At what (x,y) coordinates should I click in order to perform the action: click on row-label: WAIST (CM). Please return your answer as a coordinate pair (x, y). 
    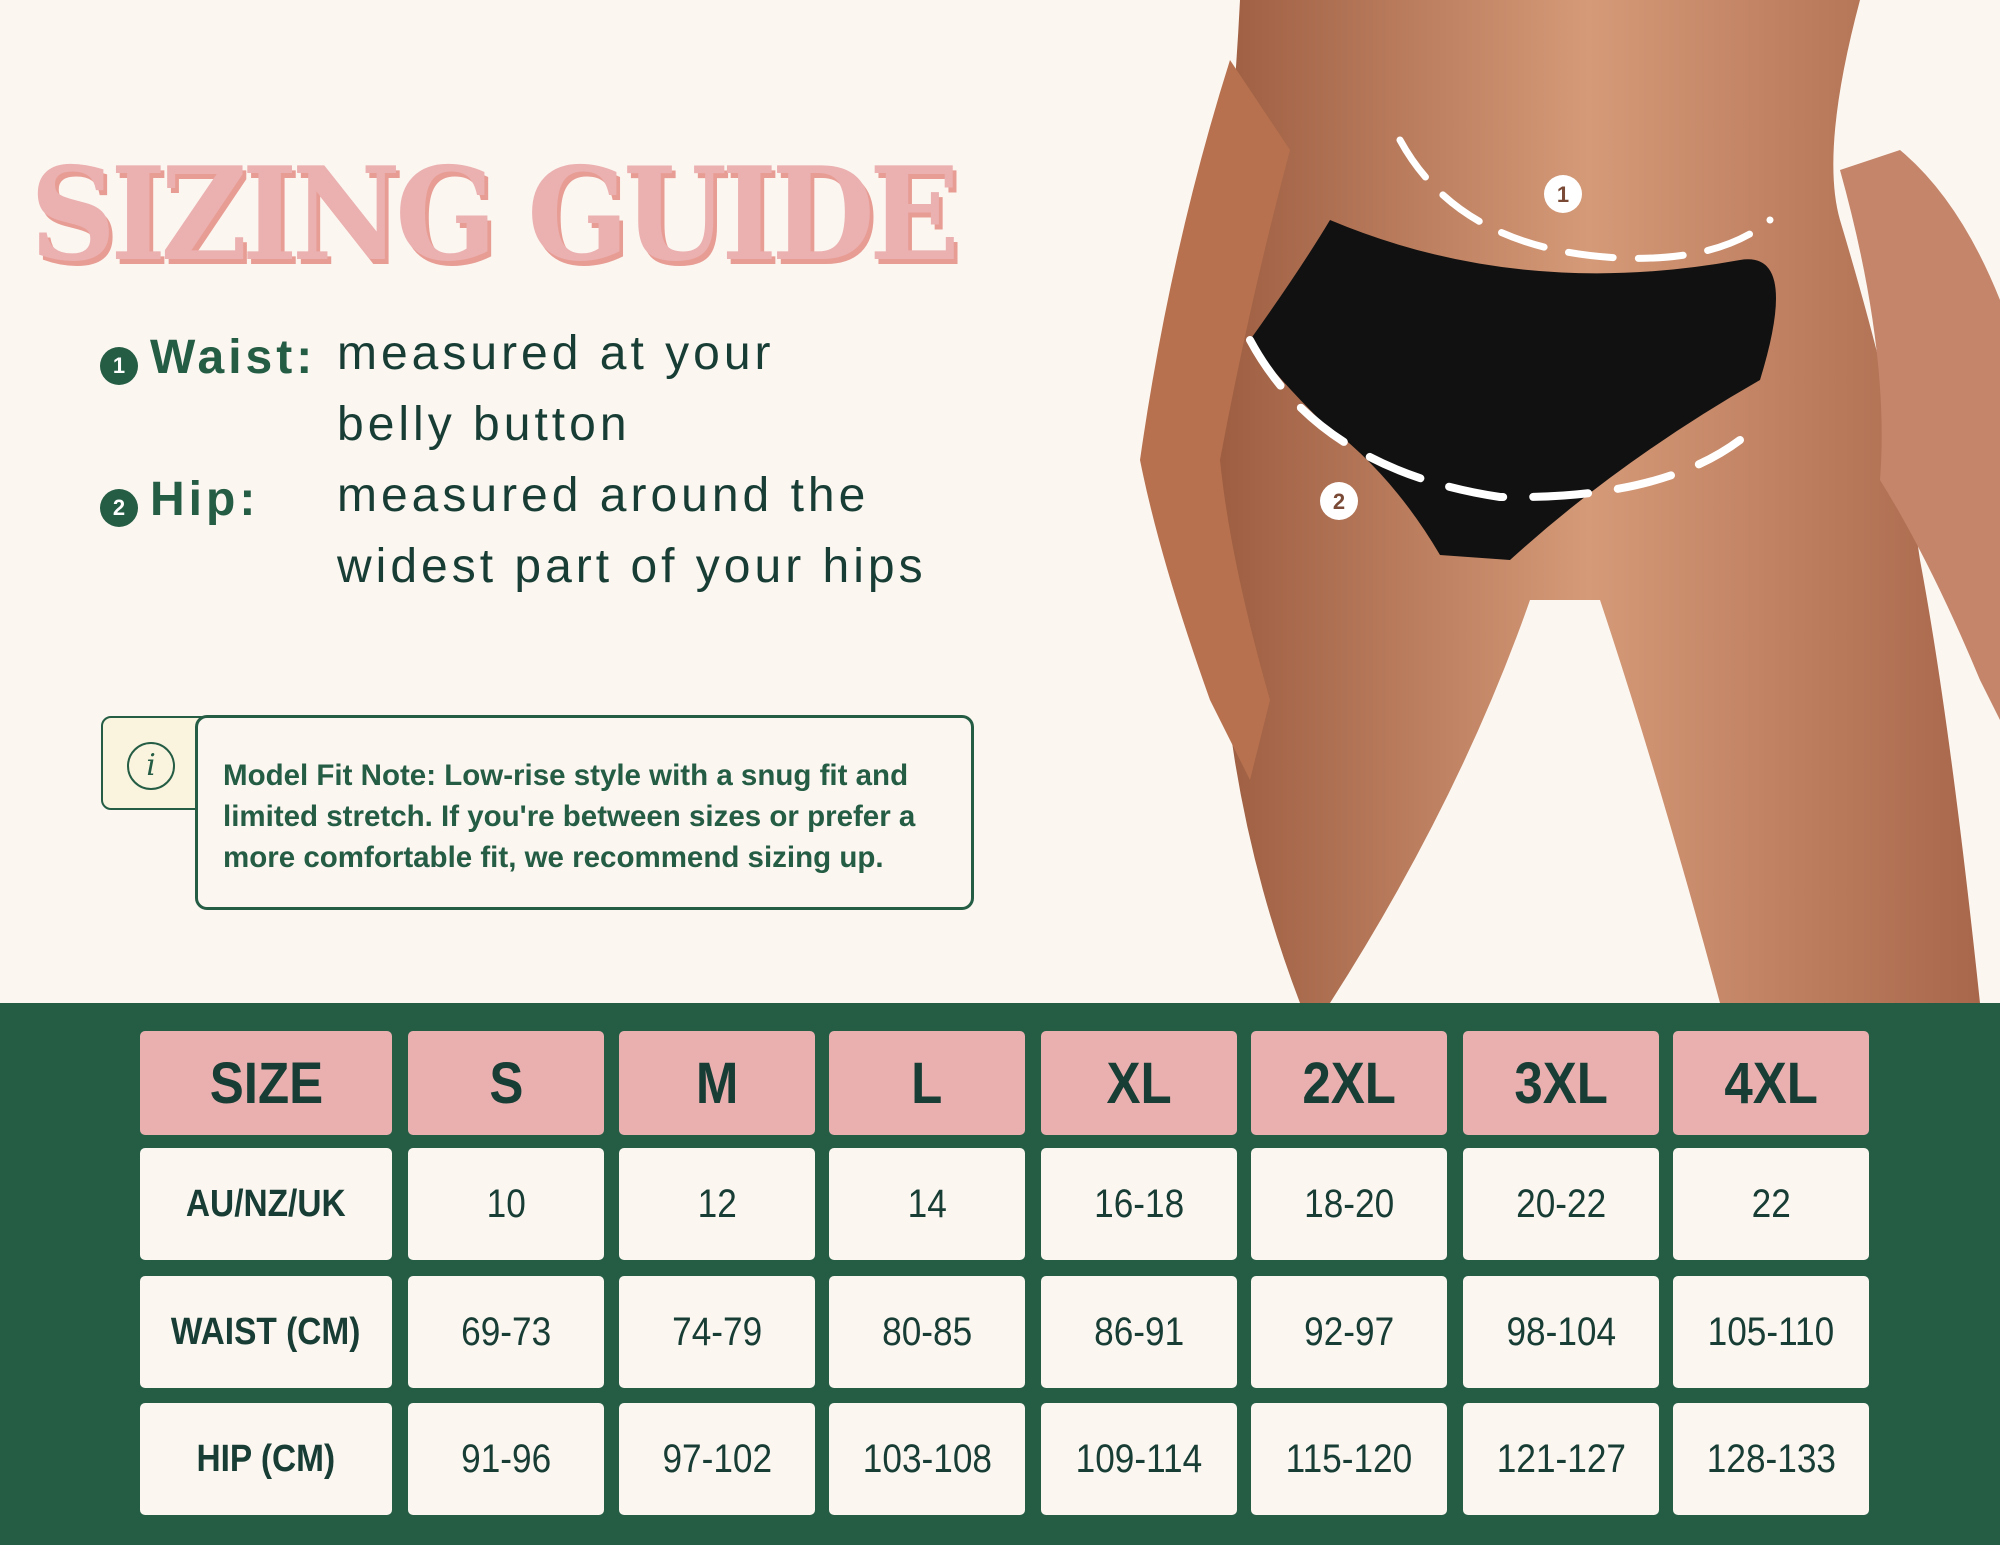
    Looking at the image, I should click on (266, 1332).